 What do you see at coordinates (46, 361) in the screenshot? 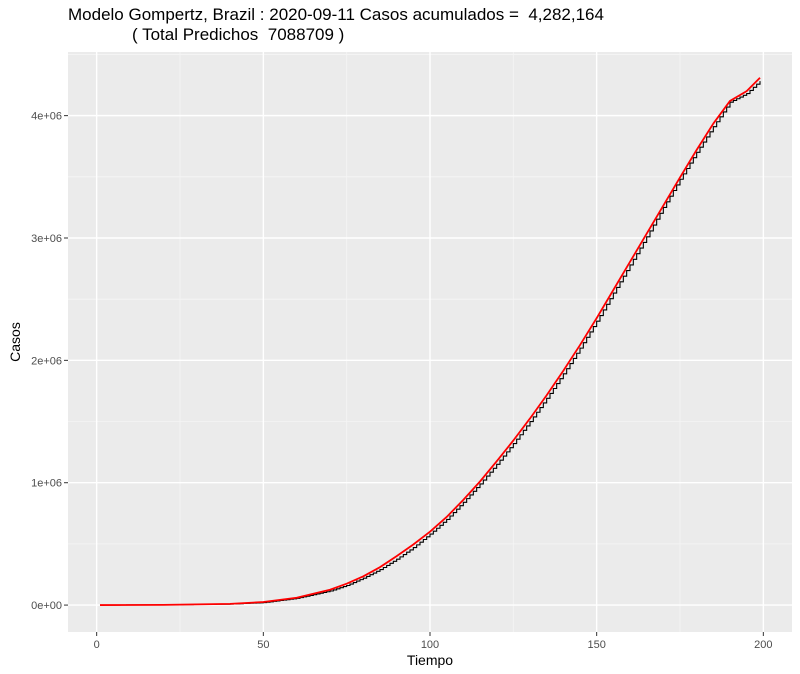
I see `y-tick-label: 2e+06` at bounding box center [46, 361].